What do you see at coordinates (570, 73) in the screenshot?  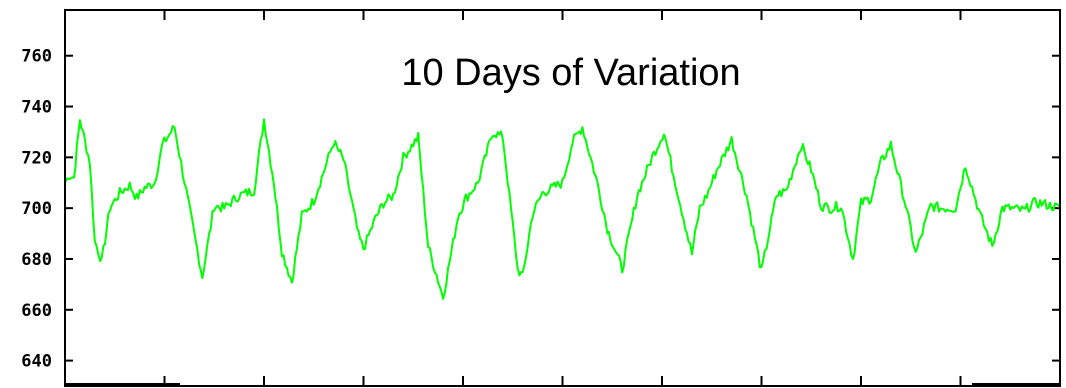 I see `chart-title: 10 Days of Variation` at bounding box center [570, 73].